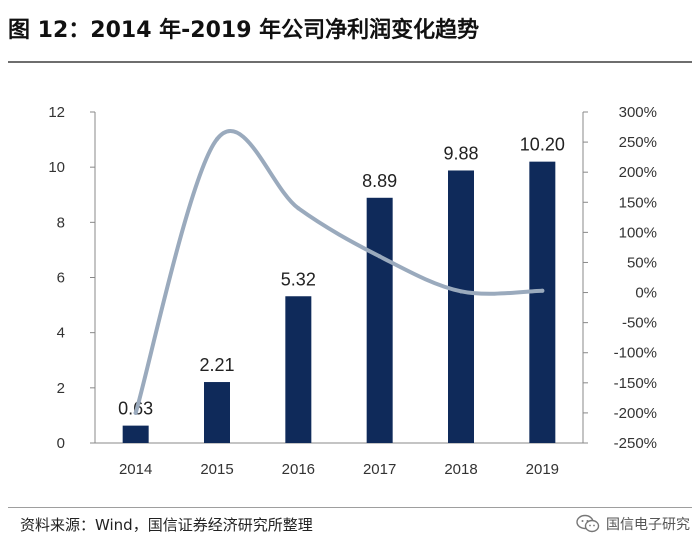  What do you see at coordinates (638, 232) in the screenshot?
I see `y-right-tick-label: 100%` at bounding box center [638, 232].